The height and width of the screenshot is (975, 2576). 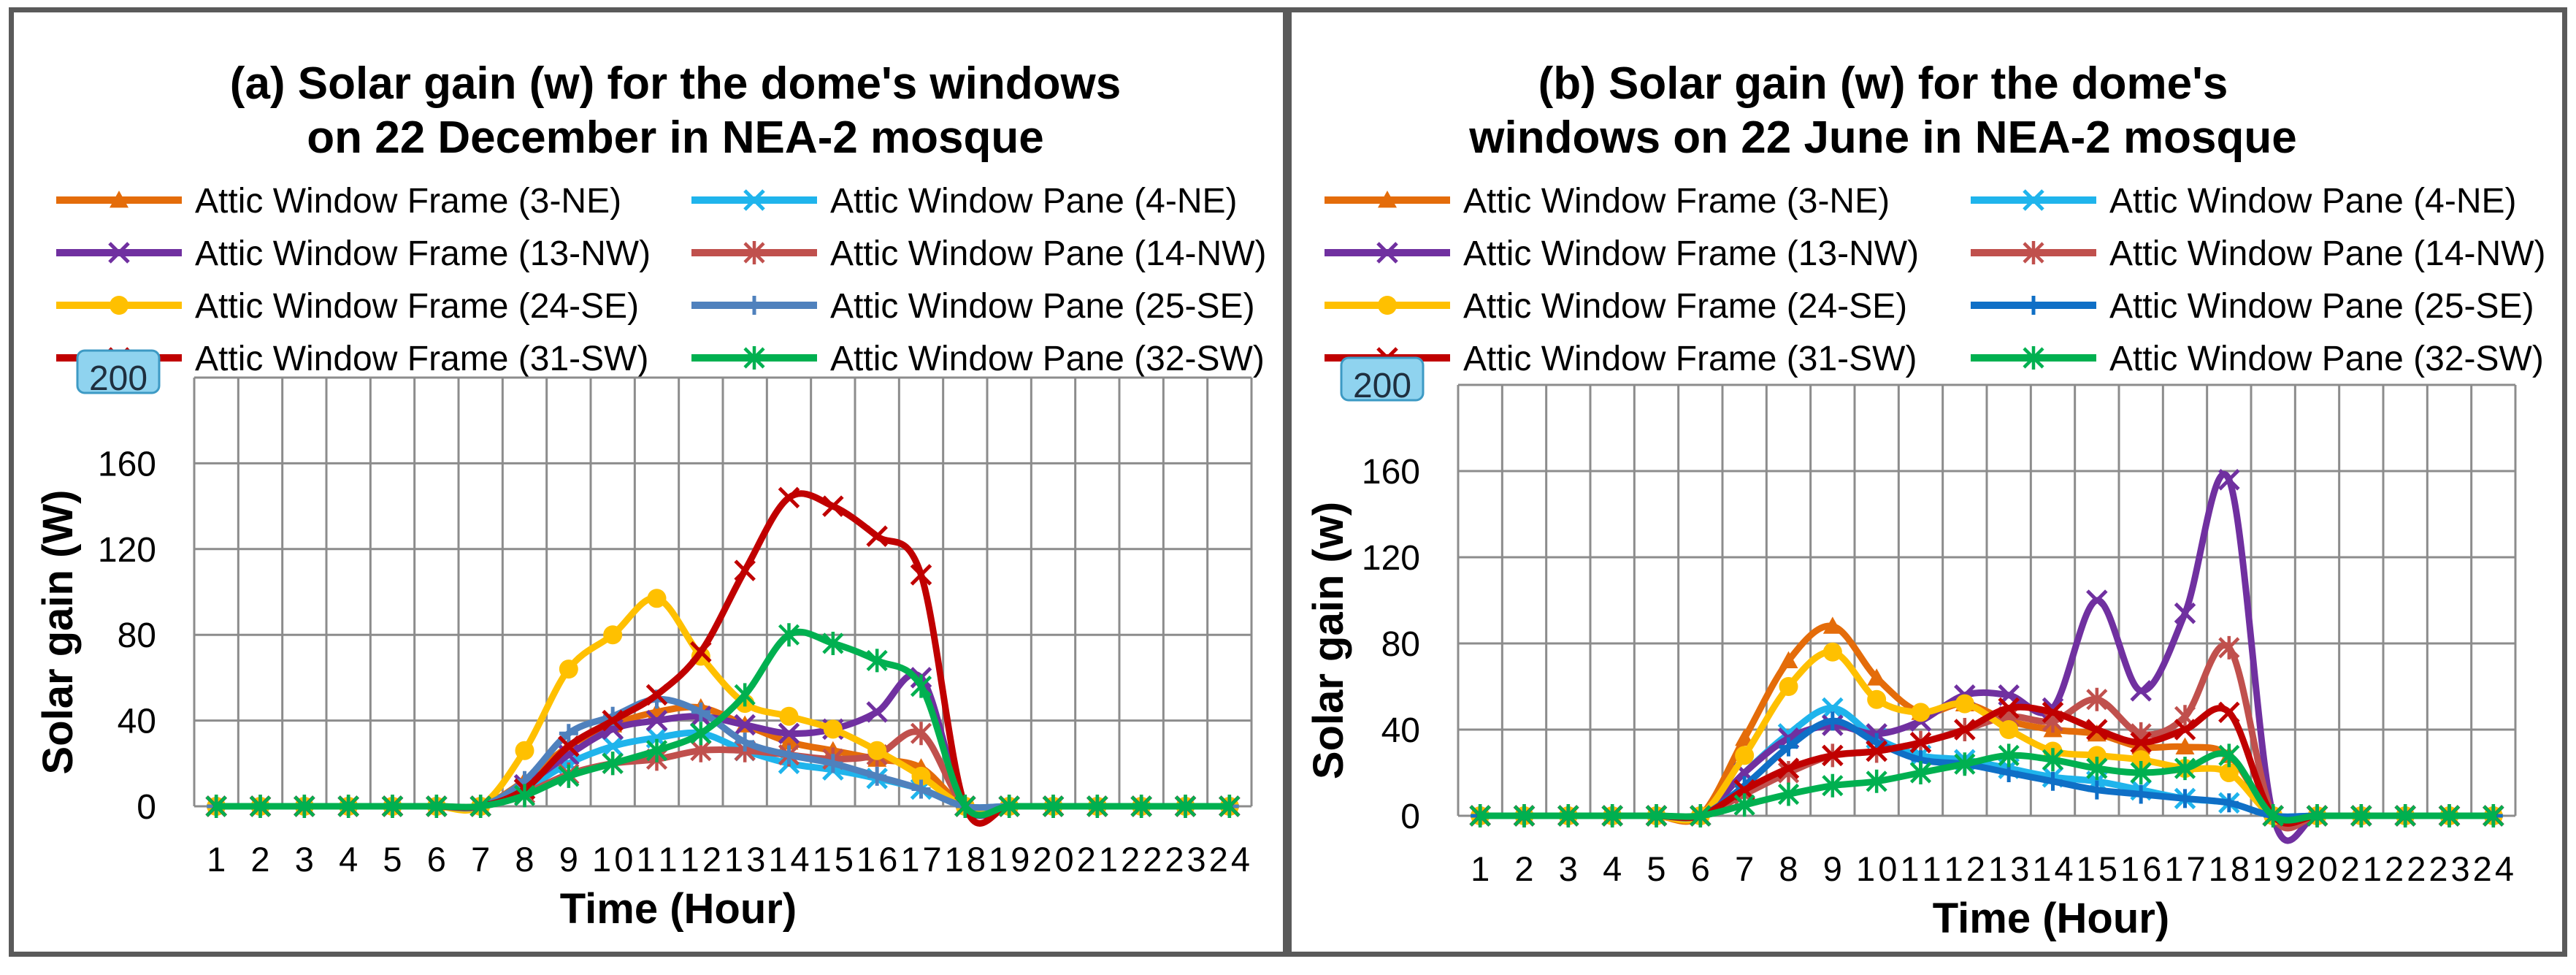 I want to click on chart-0-title-line-2: on 22 December in NEA-2 mosque, so click(x=675, y=137).